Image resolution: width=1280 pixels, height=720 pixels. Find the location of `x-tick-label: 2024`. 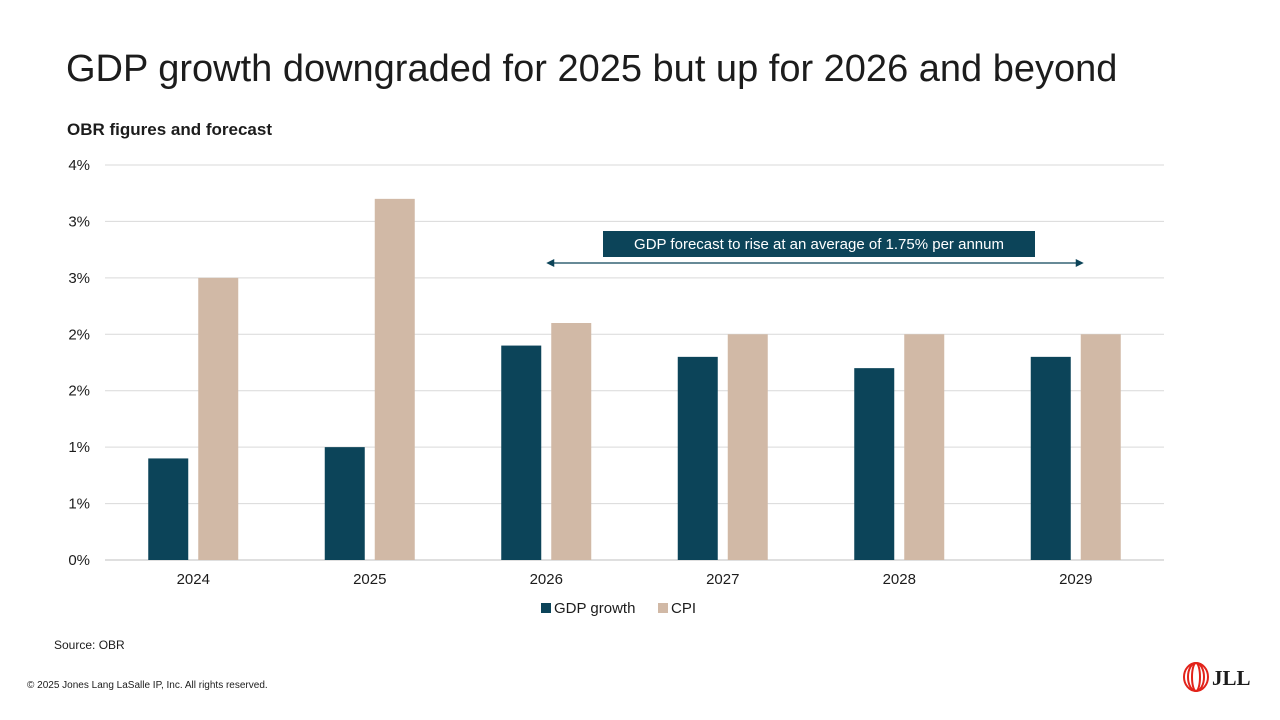

x-tick-label: 2024 is located at coordinates (193, 579).